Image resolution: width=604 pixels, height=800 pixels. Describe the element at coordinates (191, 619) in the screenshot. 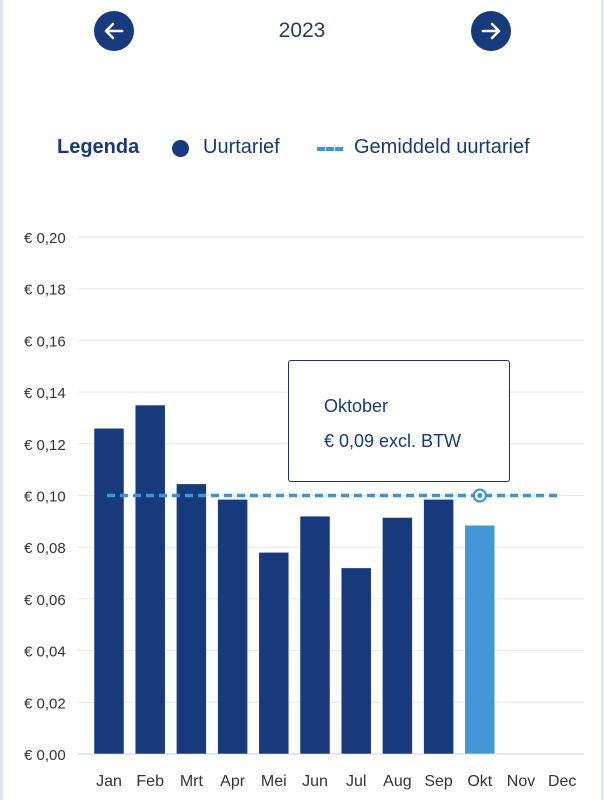

I see `bar-mrt` at that location.